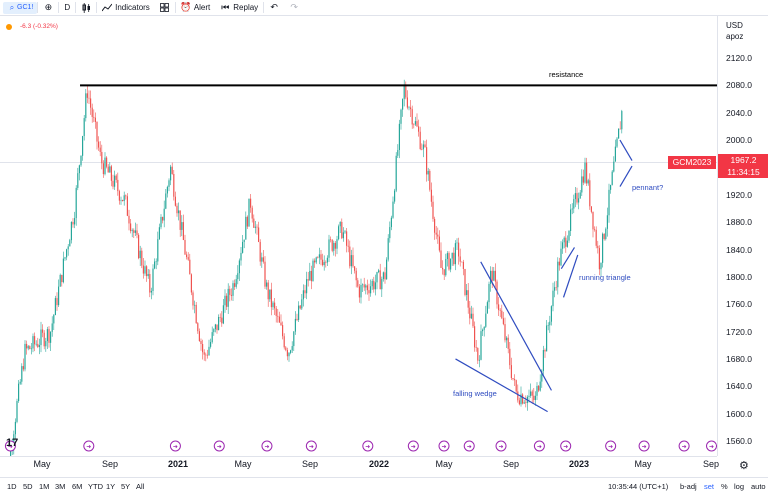 The image size is (768, 495). I want to click on tradingview-logo-icon: 17, so click(12, 443).